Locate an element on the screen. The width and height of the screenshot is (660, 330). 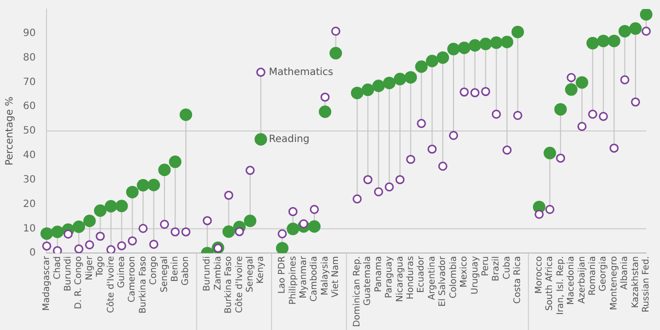
x-tick-label: Cambodia is located at coordinates (315, 279).